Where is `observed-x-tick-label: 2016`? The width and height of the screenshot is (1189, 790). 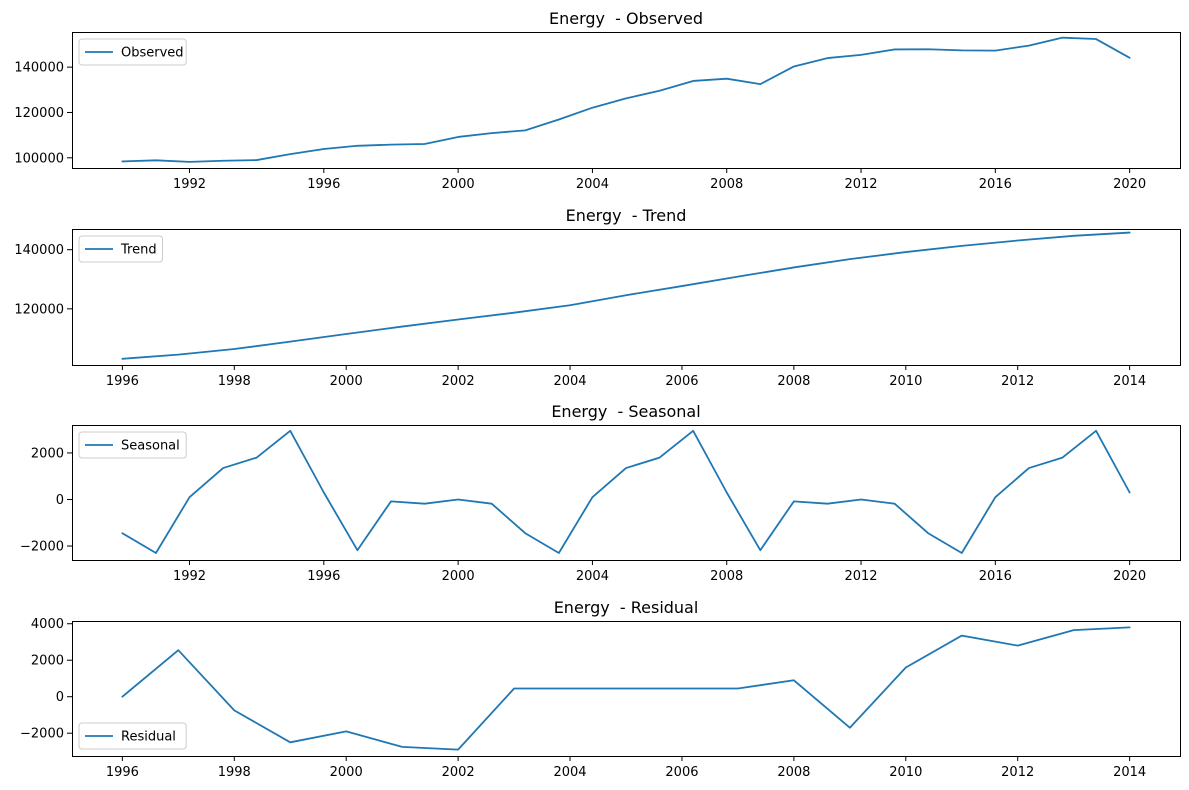
observed-x-tick-label: 2016 is located at coordinates (995, 184).